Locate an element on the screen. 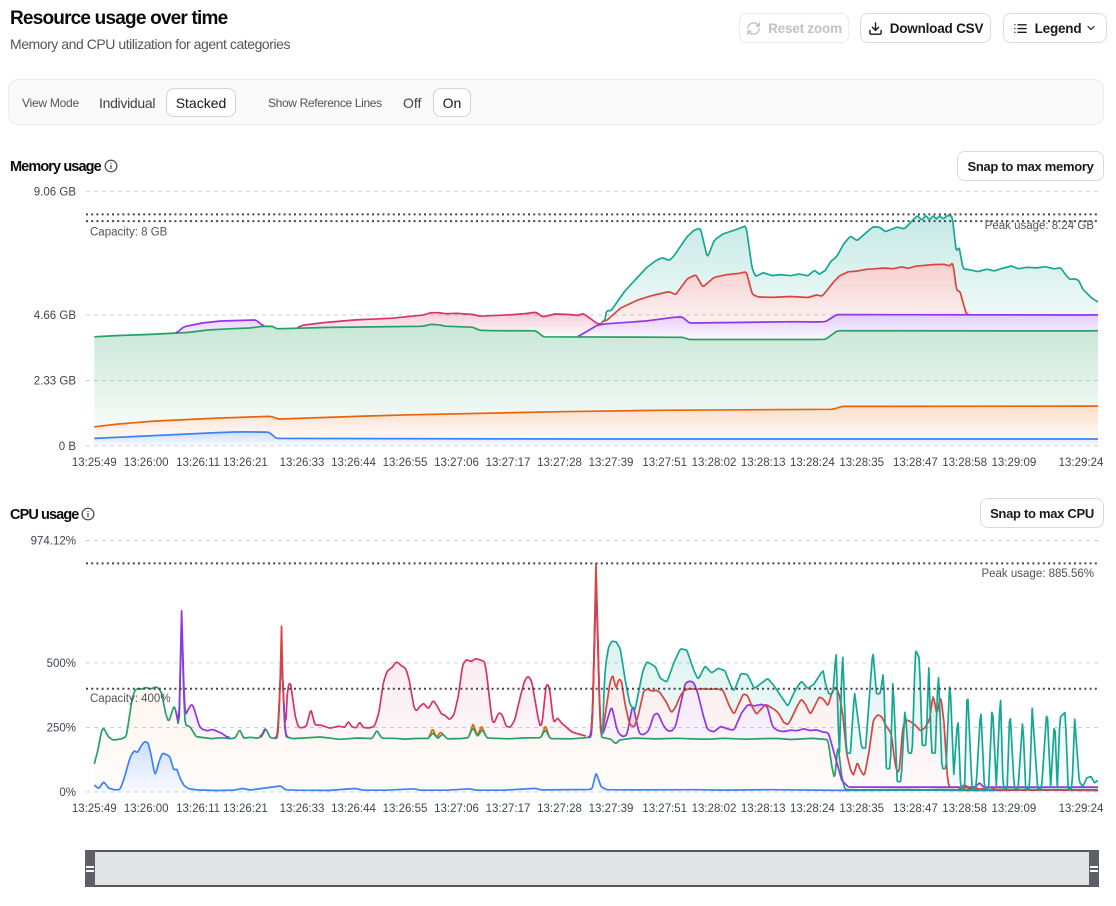  svg-text: 0 B is located at coordinates (68, 447).